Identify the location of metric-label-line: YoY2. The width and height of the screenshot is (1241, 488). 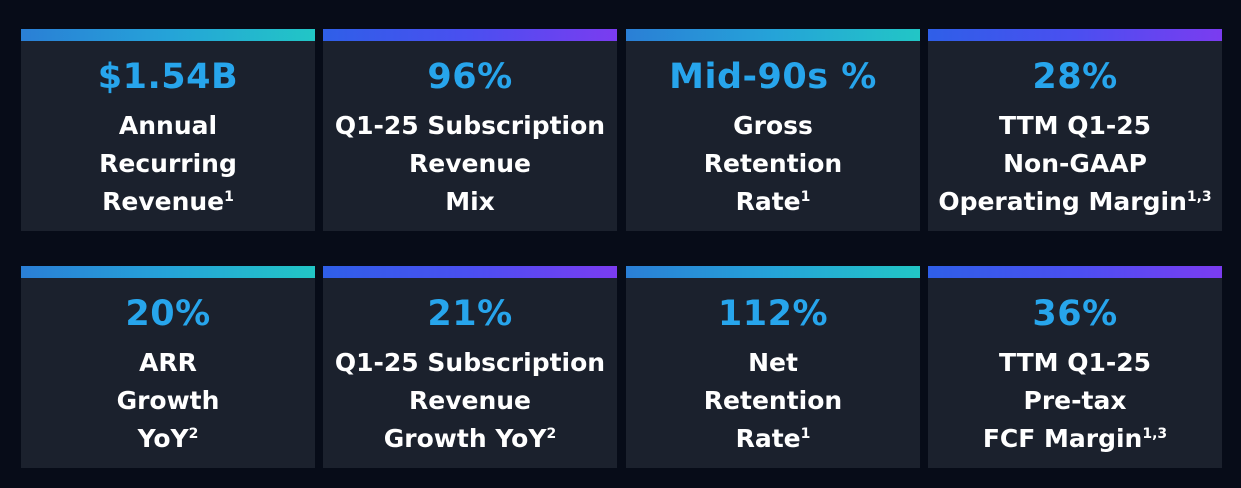
(168, 438).